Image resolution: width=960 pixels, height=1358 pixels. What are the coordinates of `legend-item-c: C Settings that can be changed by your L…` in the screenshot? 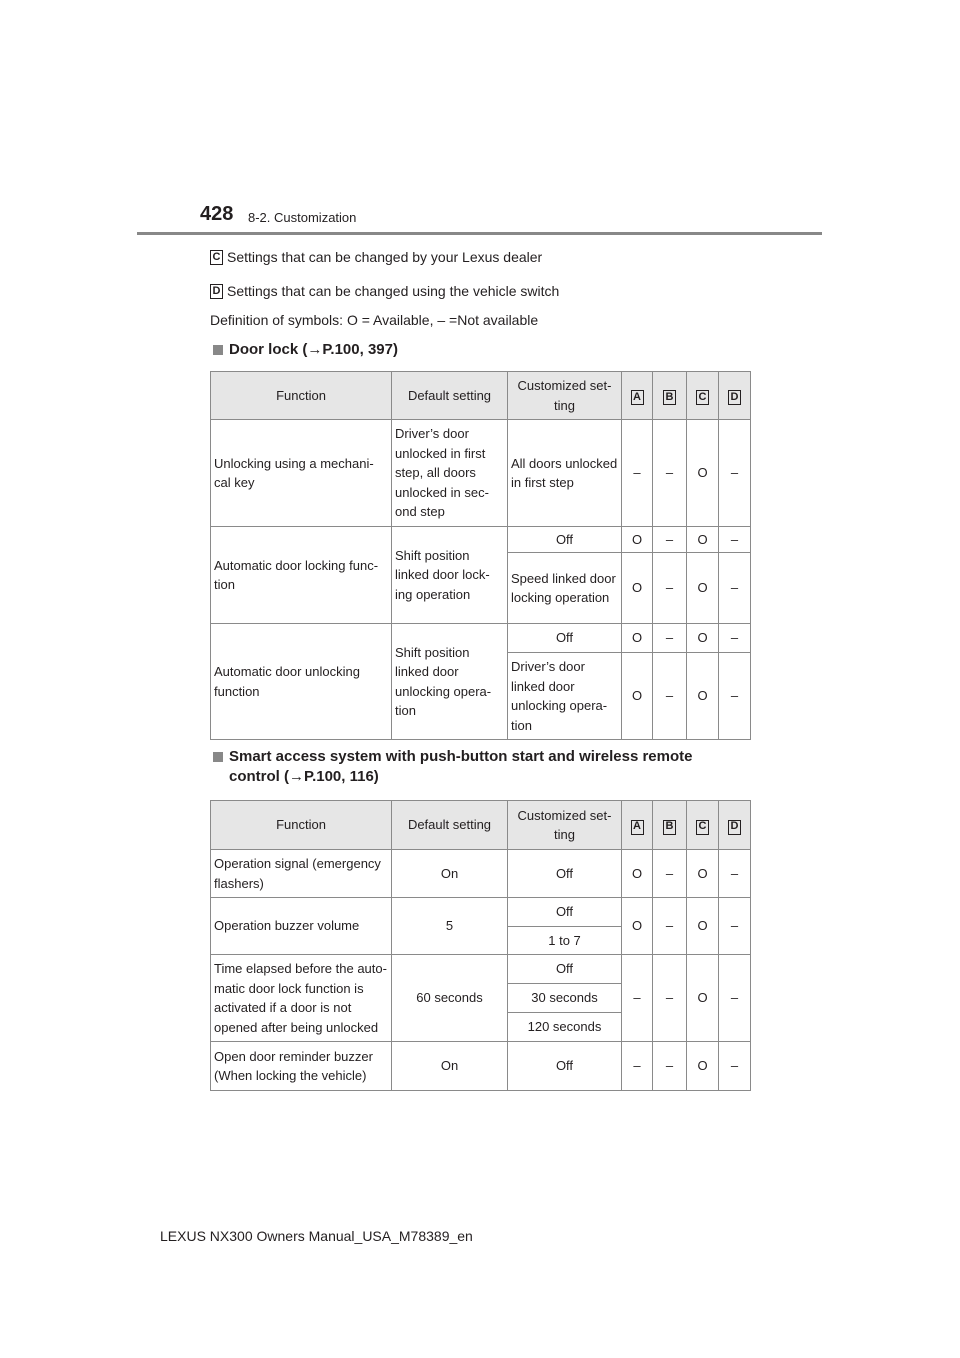 It's located at (376, 257).